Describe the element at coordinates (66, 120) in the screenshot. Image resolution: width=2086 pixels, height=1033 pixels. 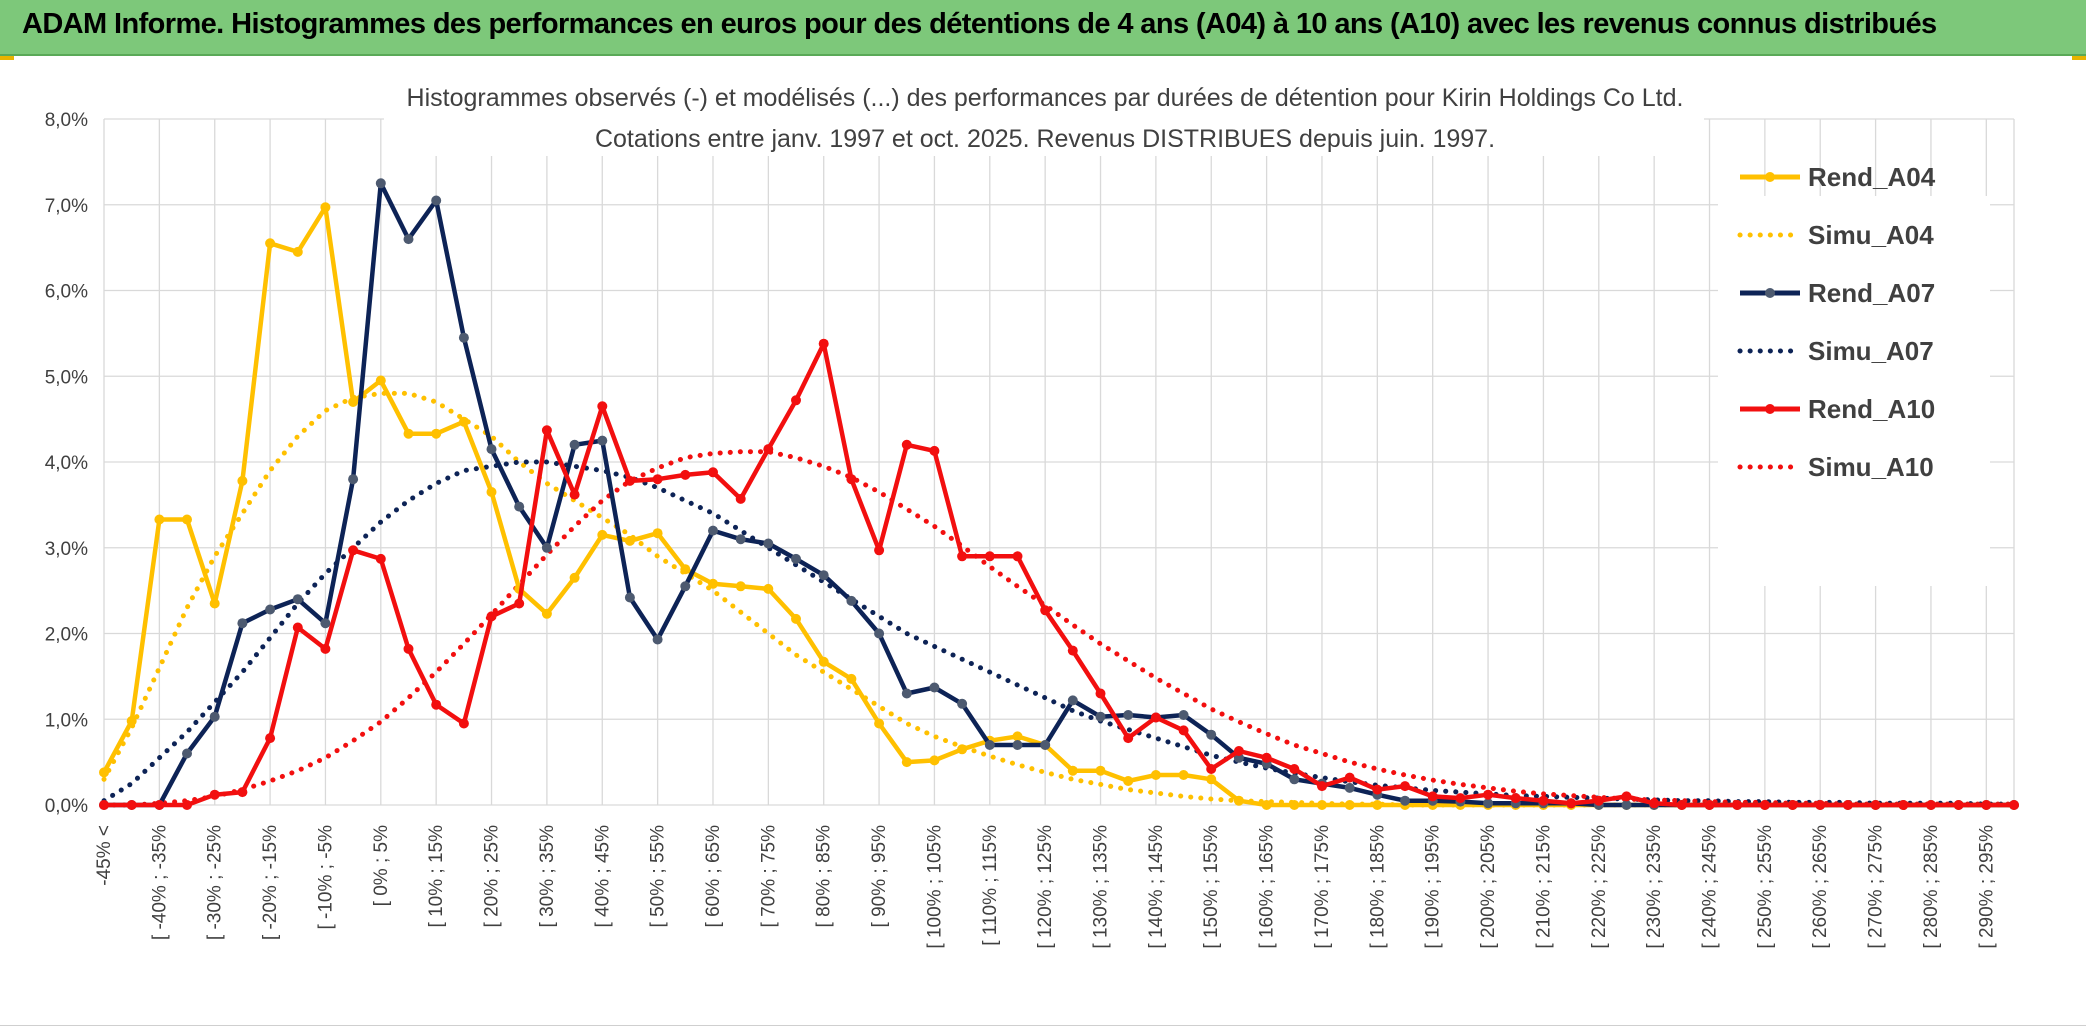
I see `y-tick-label: 8,0%` at that location.